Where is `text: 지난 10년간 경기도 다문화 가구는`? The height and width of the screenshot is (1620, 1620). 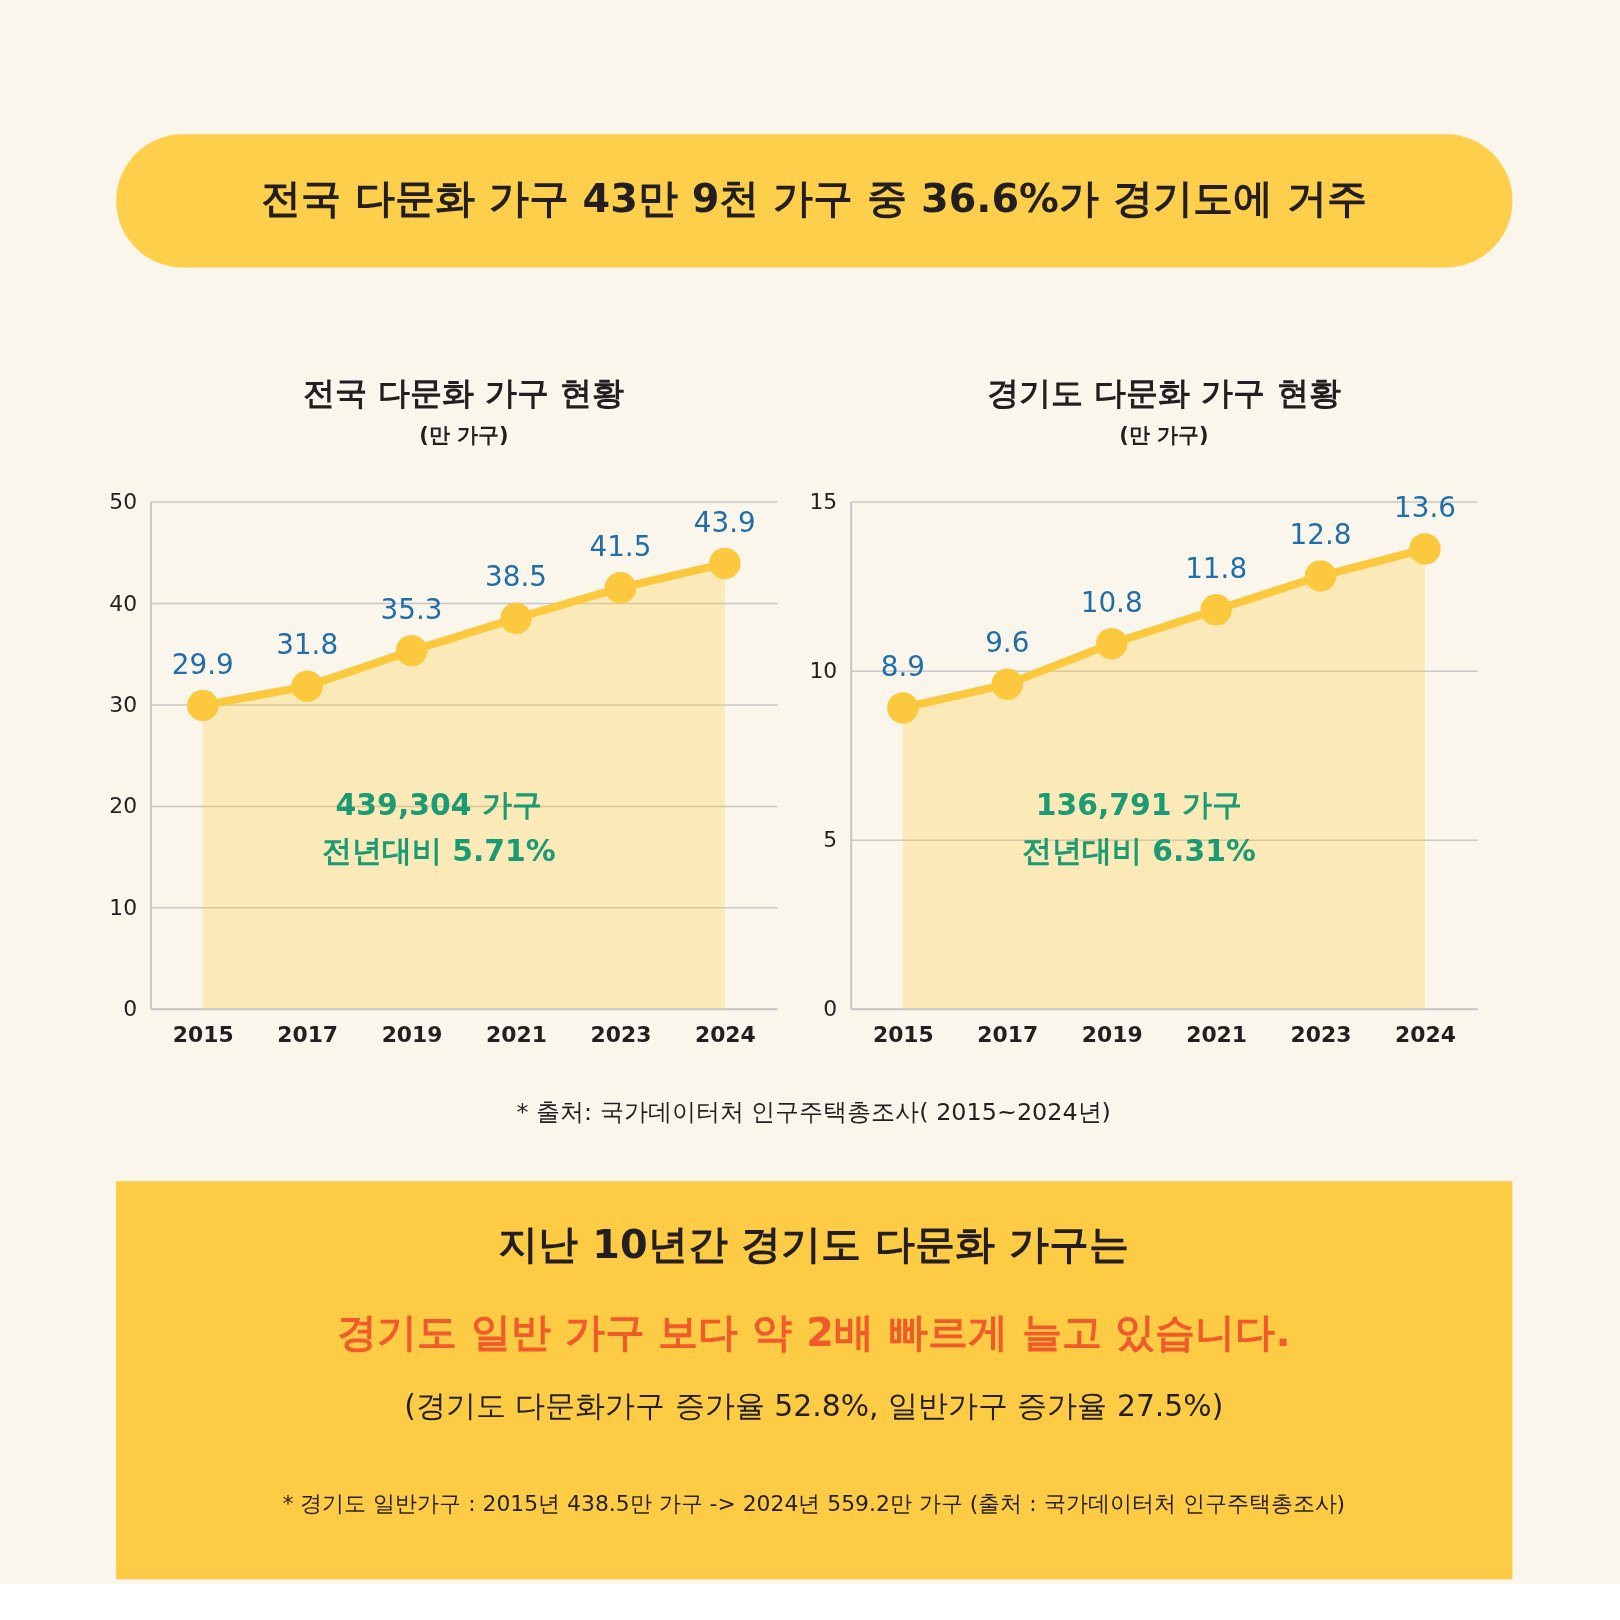 text: 지난 10년간 경기도 다문화 가구는 is located at coordinates (814, 1244).